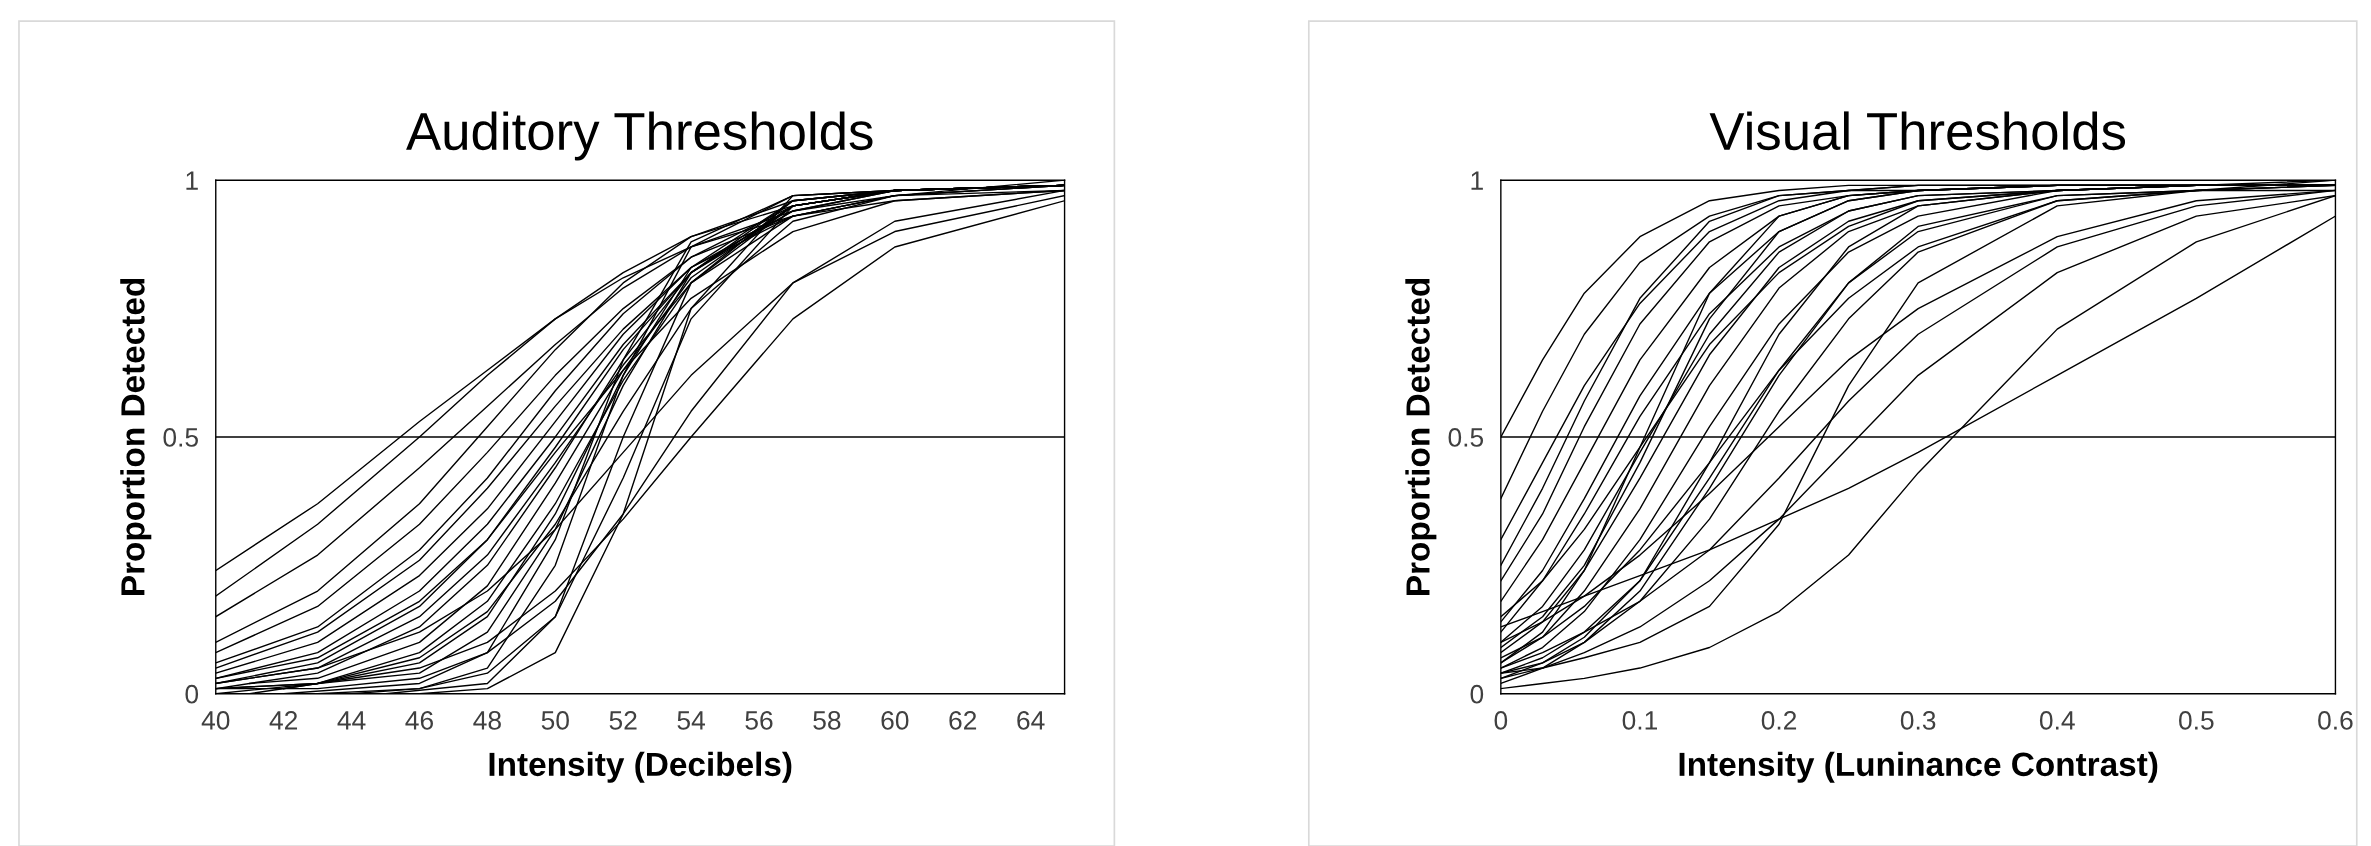 This screenshot has height=846, width=2371. I want to click on x-axis-title: Intensity (Luninance Contrast), so click(1918, 767).